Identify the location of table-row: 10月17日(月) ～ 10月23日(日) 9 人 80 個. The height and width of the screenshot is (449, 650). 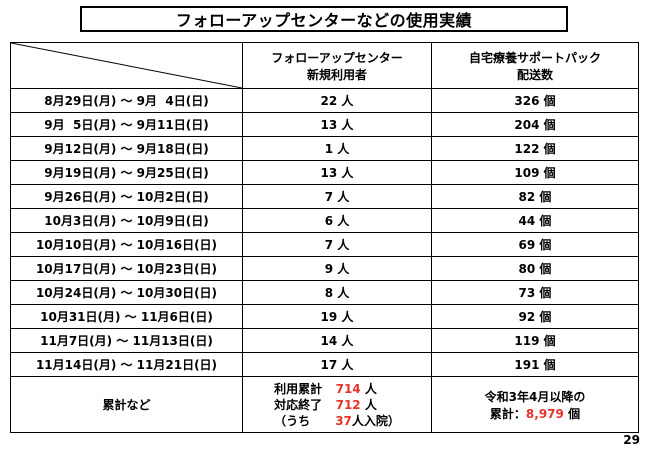
(324, 268).